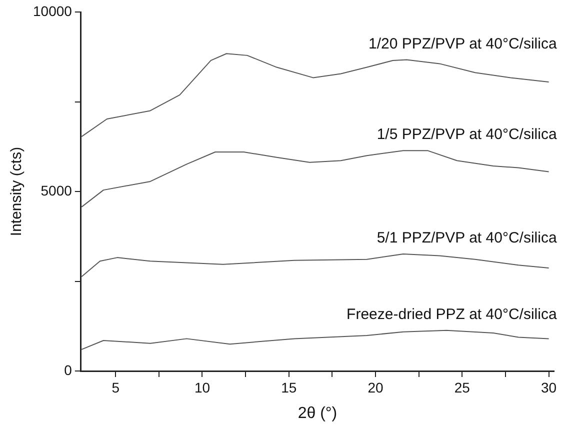  Describe the element at coordinates (549, 387) in the screenshot. I see `x-tick-label: 30` at that location.